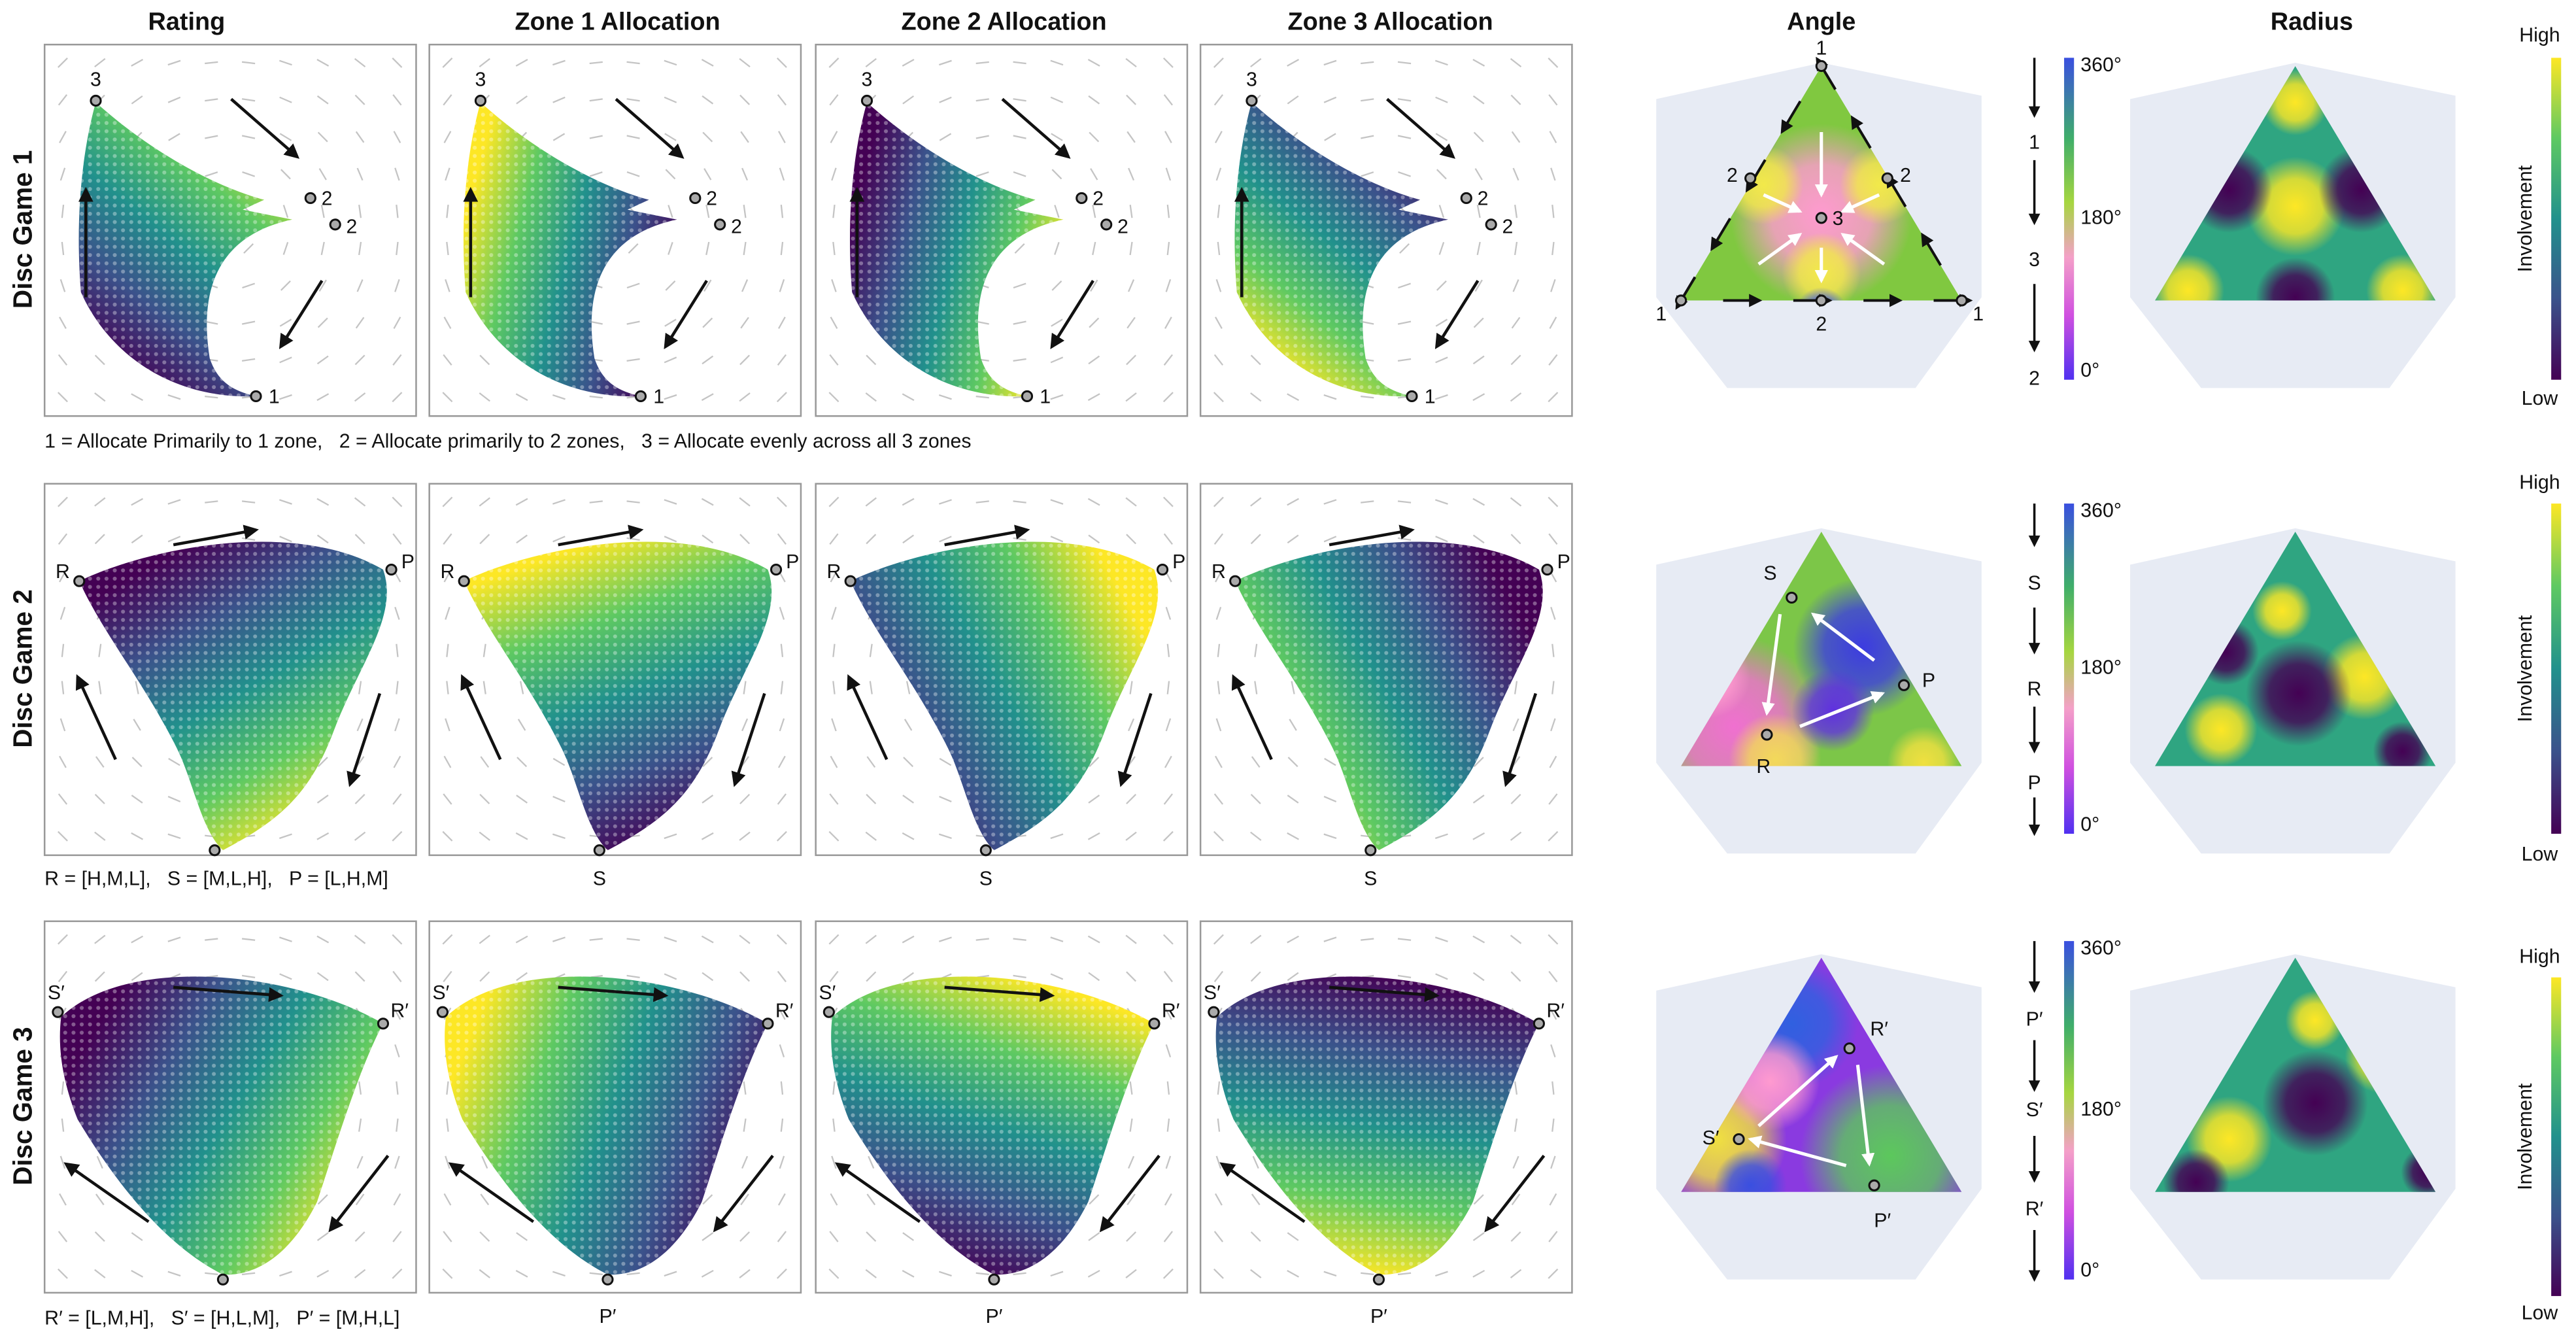 This screenshot has width=2576, height=1334. What do you see at coordinates (1780, 250) in the screenshot?
I see `angle-arrow` at bounding box center [1780, 250].